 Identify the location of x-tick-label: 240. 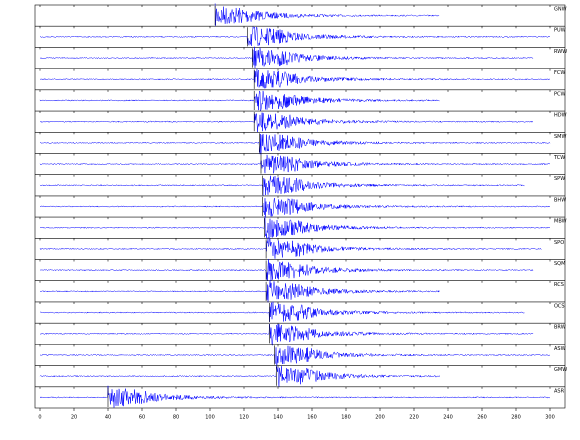
(448, 418).